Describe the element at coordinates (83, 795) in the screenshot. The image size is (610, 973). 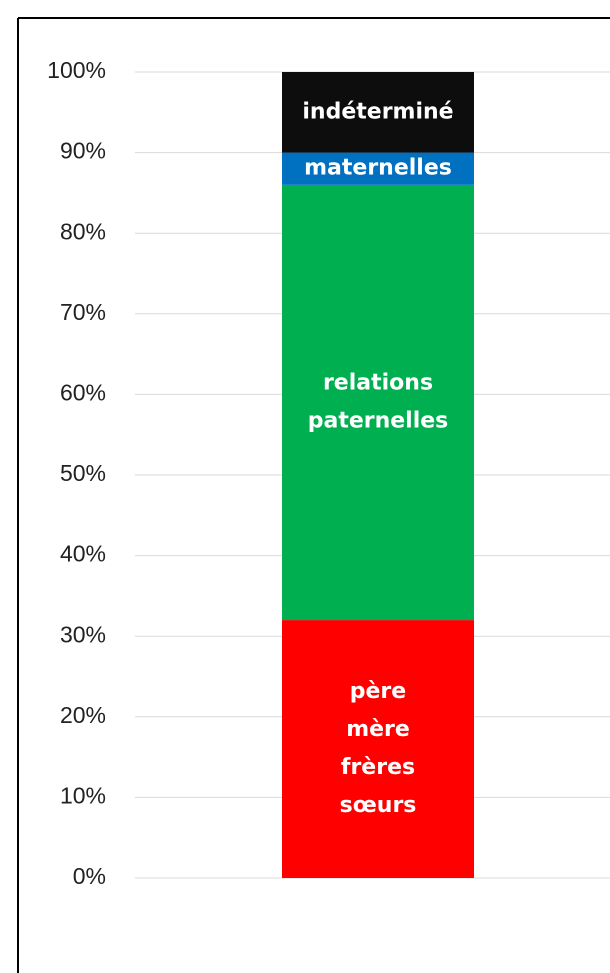
I see `y-tick-label: 10%` at that location.